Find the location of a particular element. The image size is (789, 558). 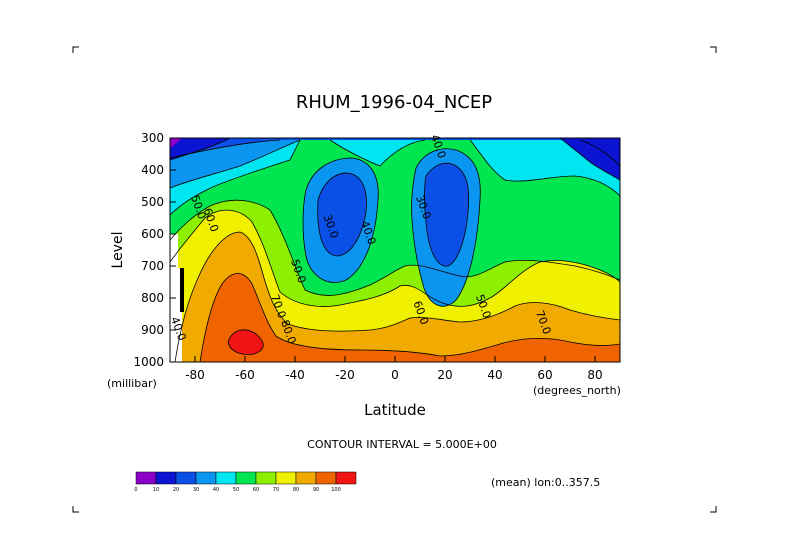

colorbar-tick-label: 10 is located at coordinates (156, 490).